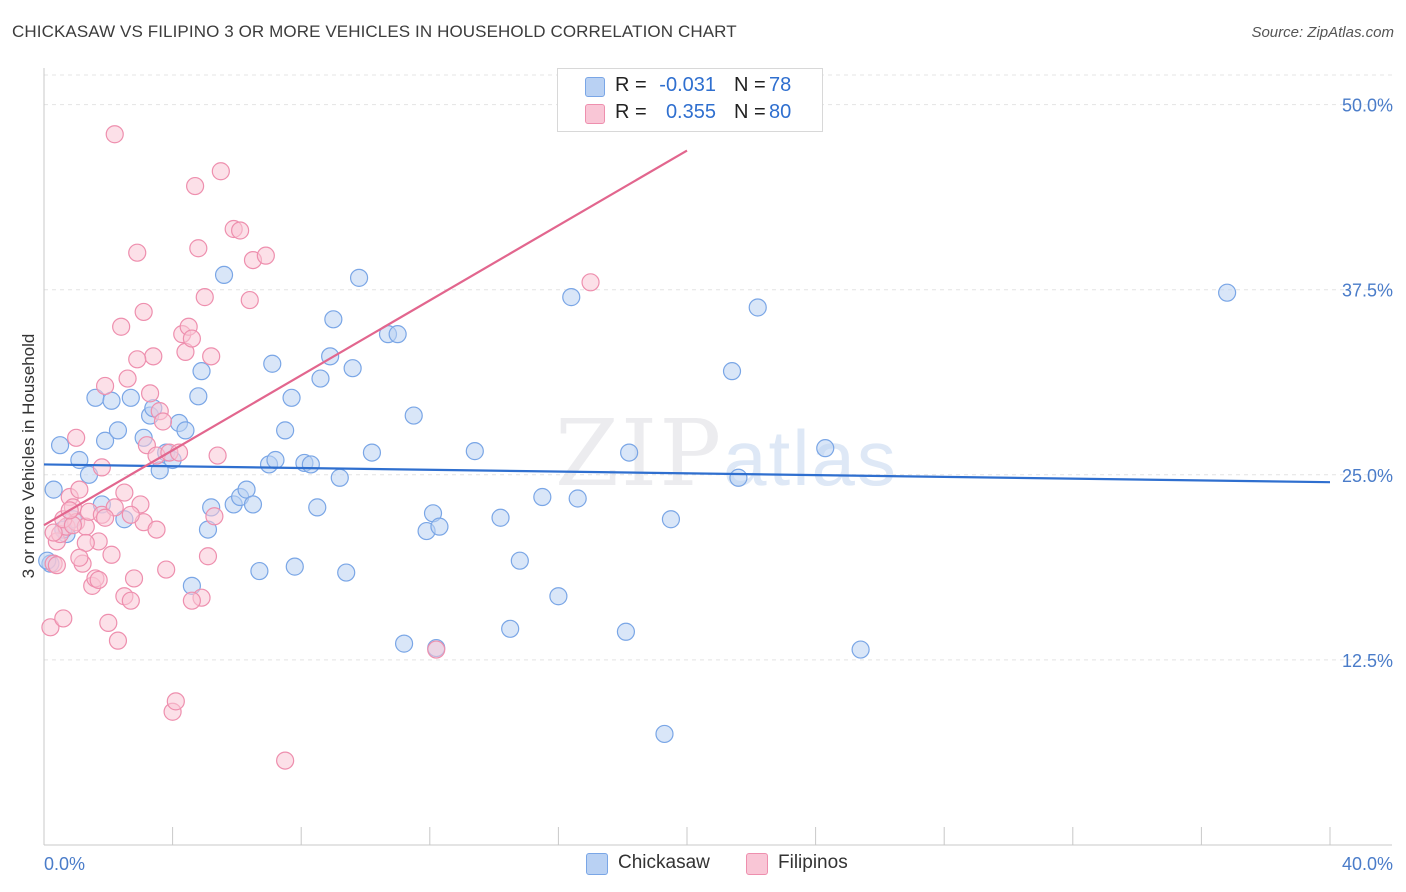 Image resolution: width=1406 pixels, height=892 pixels. What do you see at coordinates (690, 114) in the screenshot?
I see `legend-row-filipinos: R = 0.355 N = 80` at bounding box center [690, 114].